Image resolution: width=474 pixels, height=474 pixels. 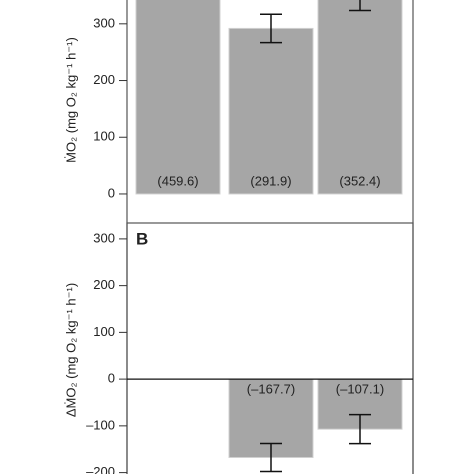 What do you see at coordinates (100, 469) in the screenshot?
I see `y-tick-label: –200` at bounding box center [100, 469].